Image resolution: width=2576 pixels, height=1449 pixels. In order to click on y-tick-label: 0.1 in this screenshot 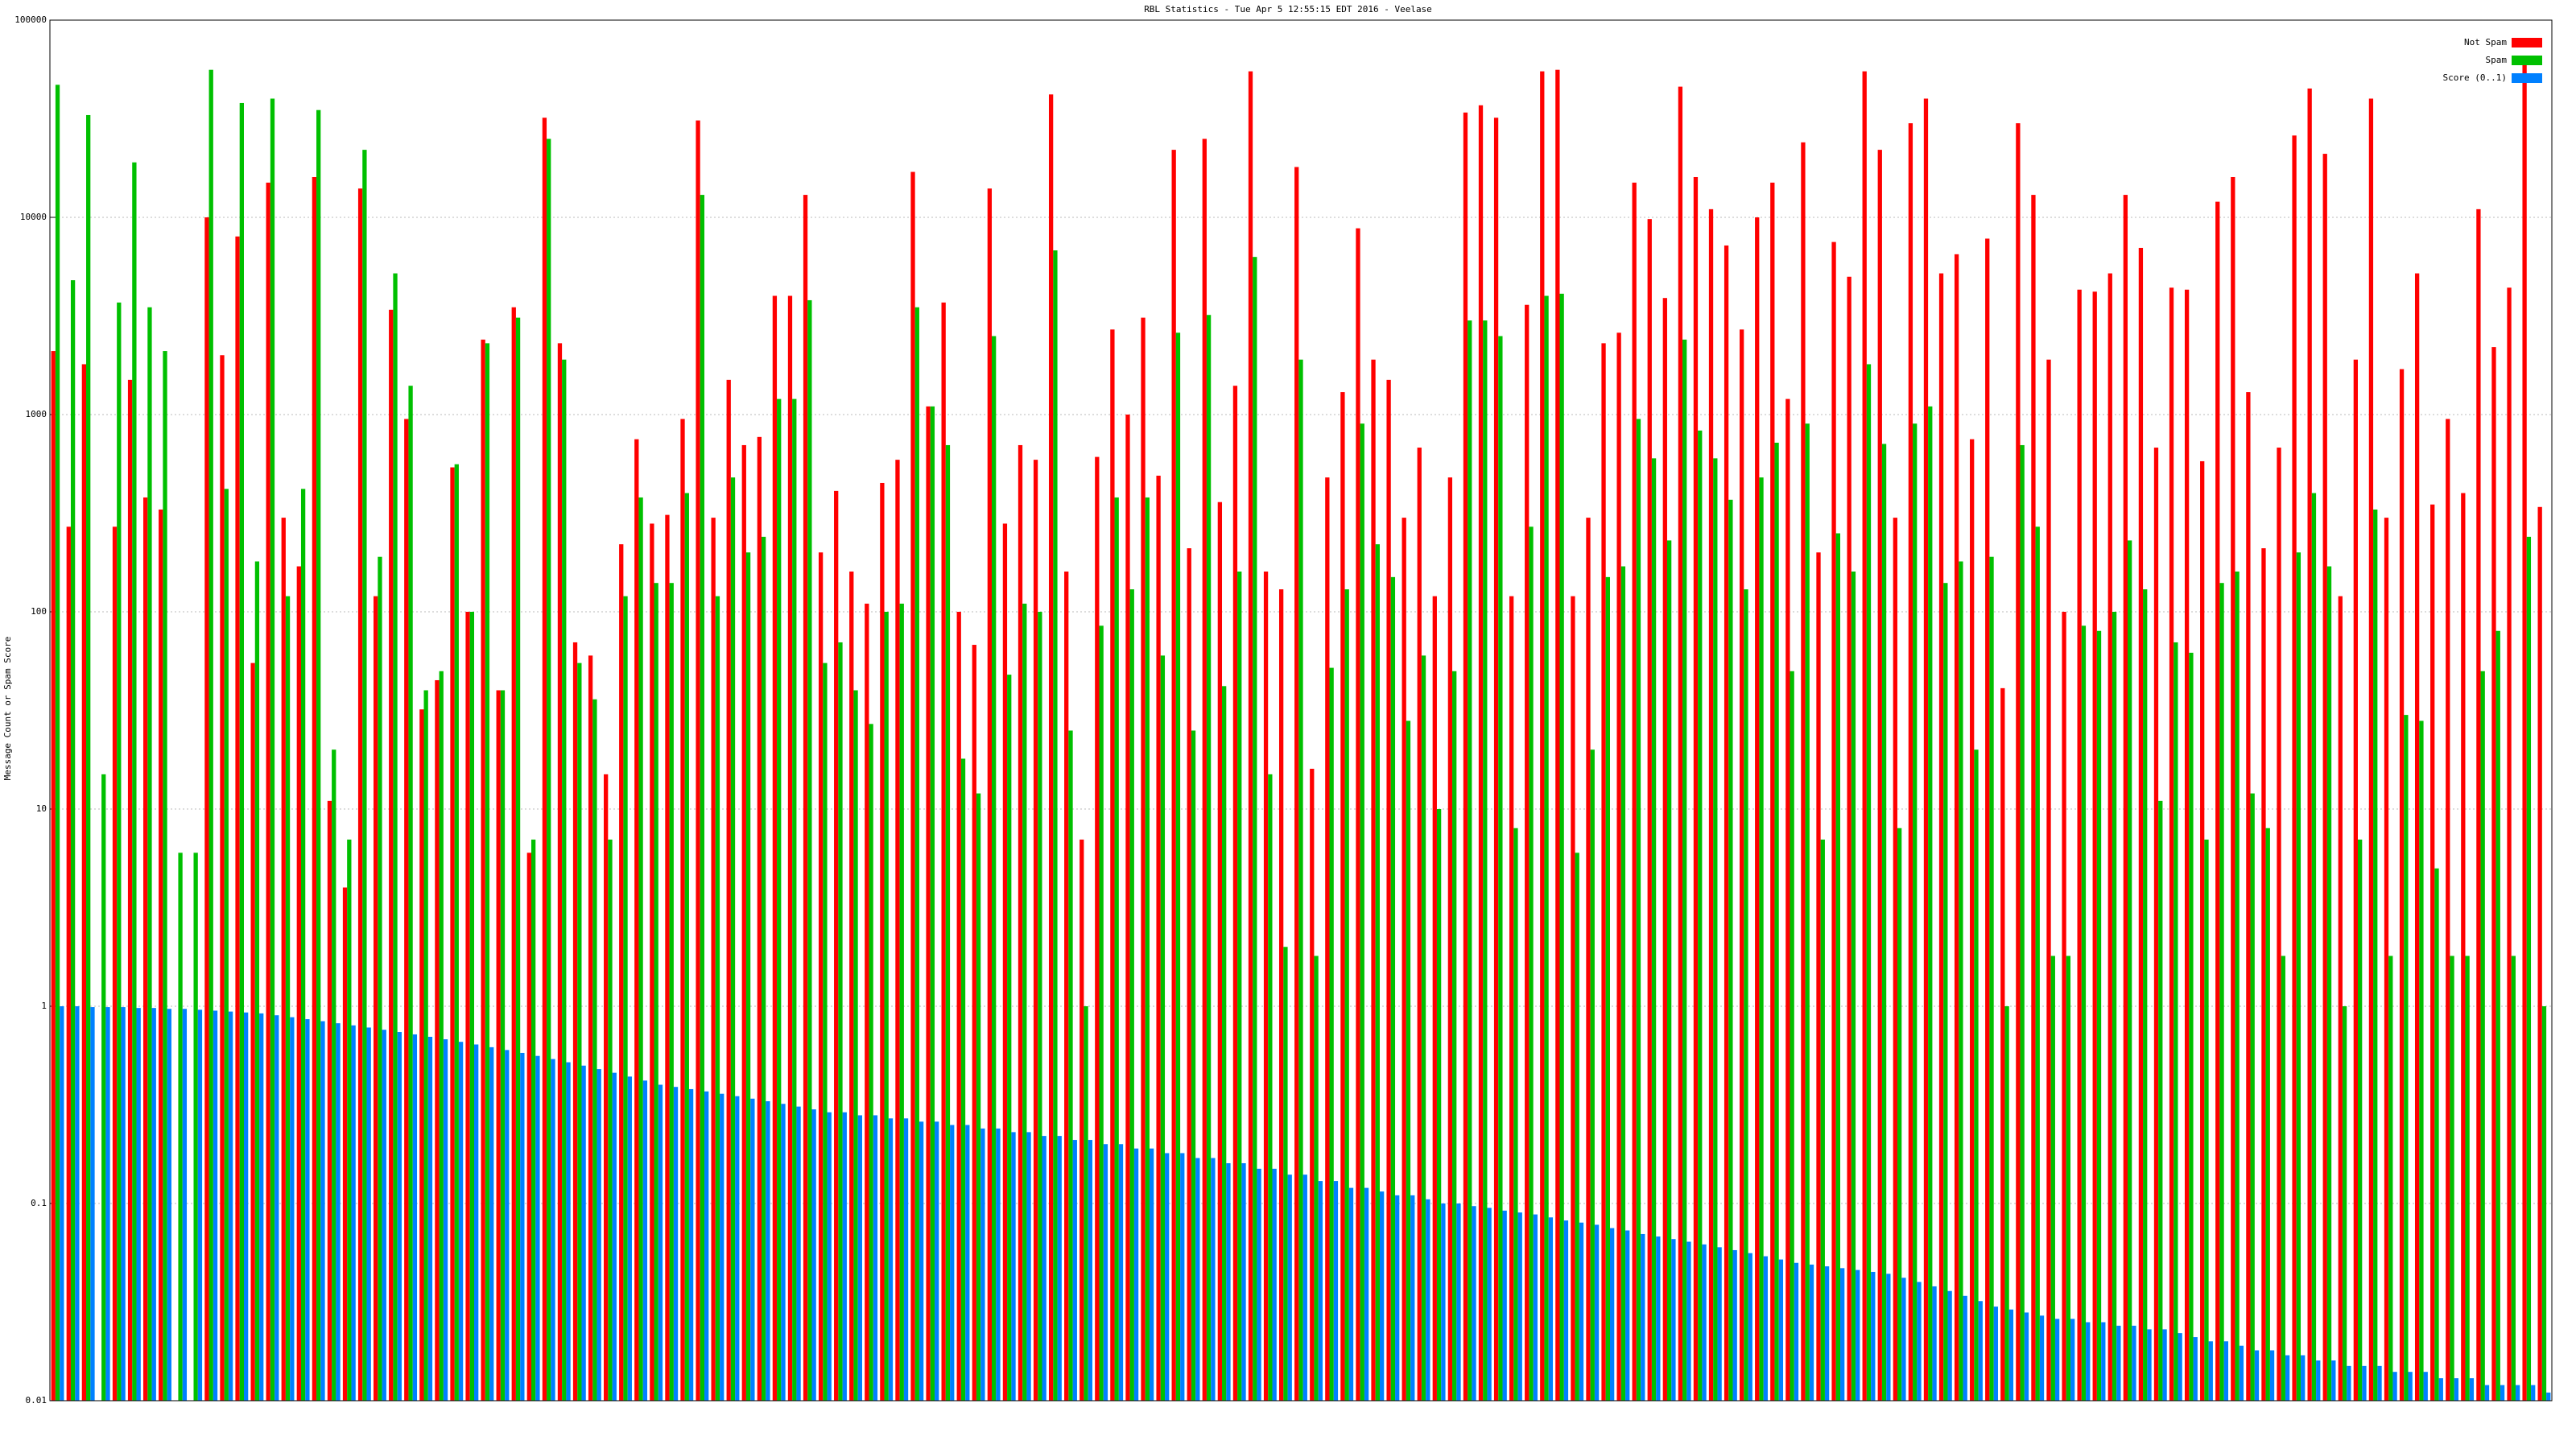, I will do `click(39, 1203)`.